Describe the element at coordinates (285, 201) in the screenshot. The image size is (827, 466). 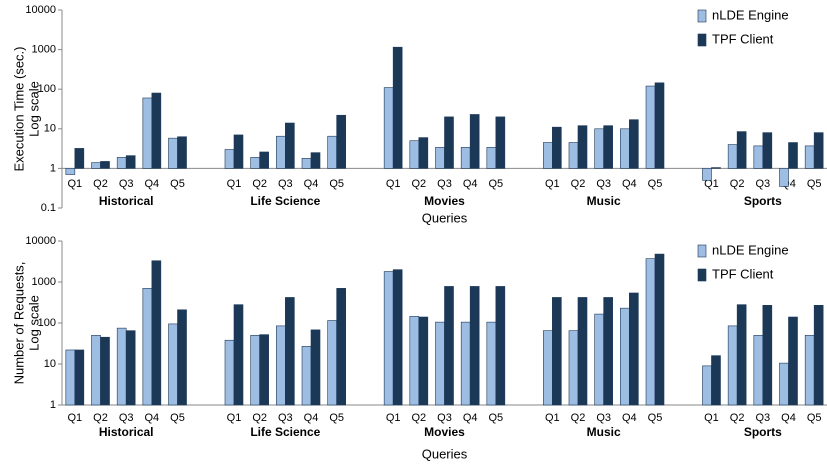
I see `group-label: Life Science` at that location.